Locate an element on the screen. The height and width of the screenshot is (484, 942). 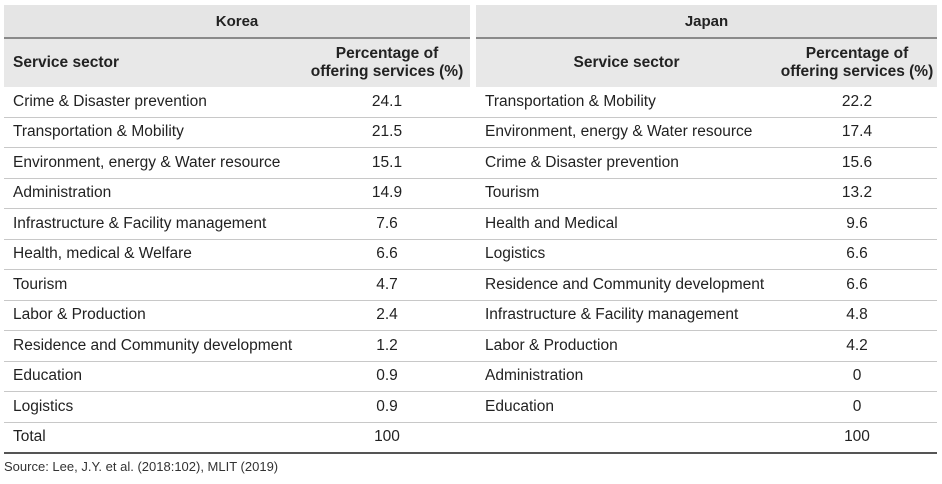
japan-sector-cell: Administration is located at coordinates (534, 376).